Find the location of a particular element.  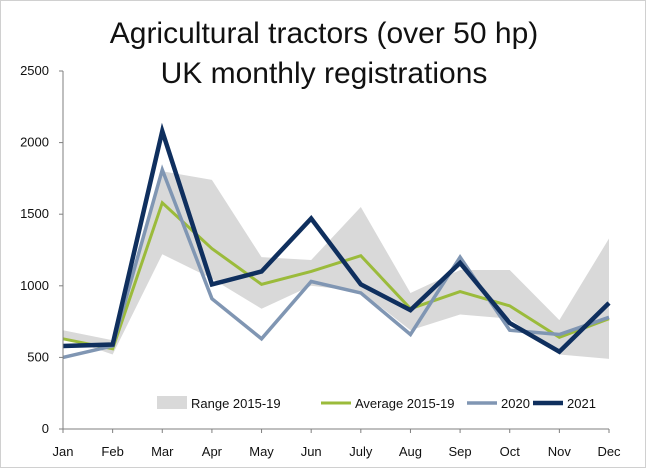

x-tick-label: Jan is located at coordinates (63, 451).